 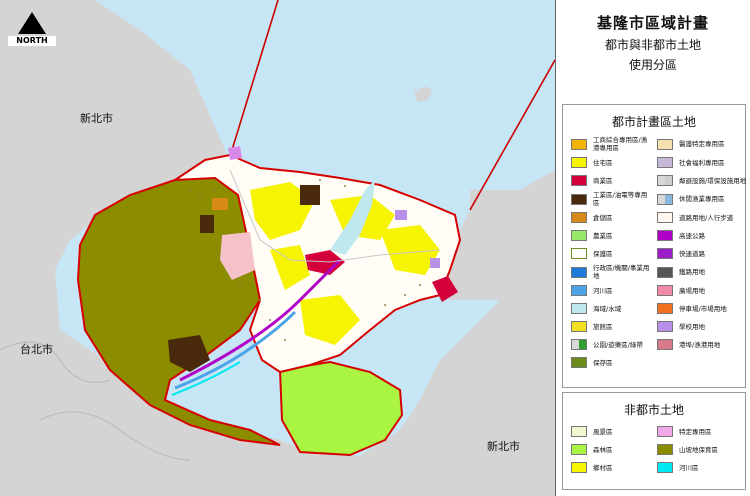 What do you see at coordinates (352, 217) in the screenshot?
I see `harbor-water` at bounding box center [352, 217].